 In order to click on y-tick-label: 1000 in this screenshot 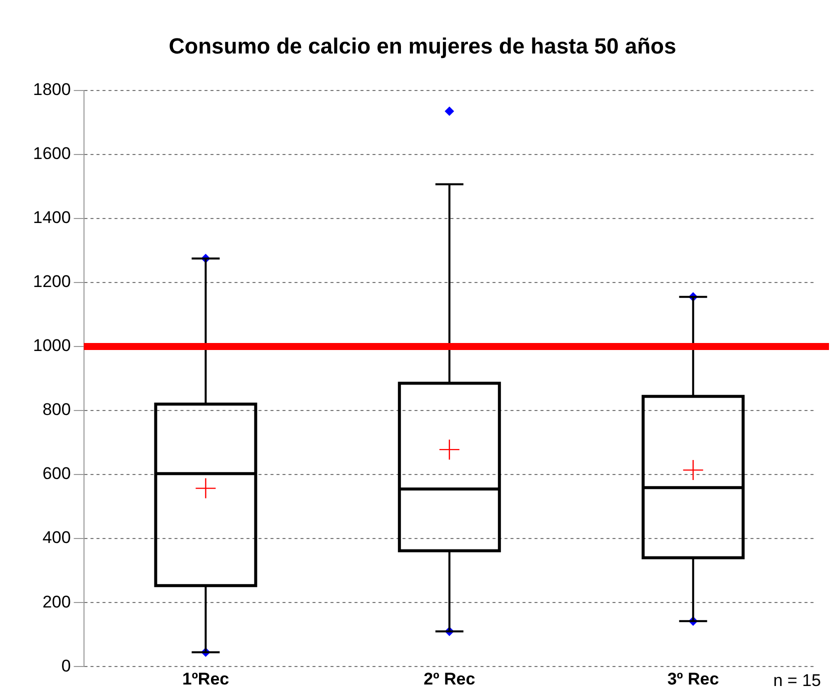, I will do `click(51, 346)`.